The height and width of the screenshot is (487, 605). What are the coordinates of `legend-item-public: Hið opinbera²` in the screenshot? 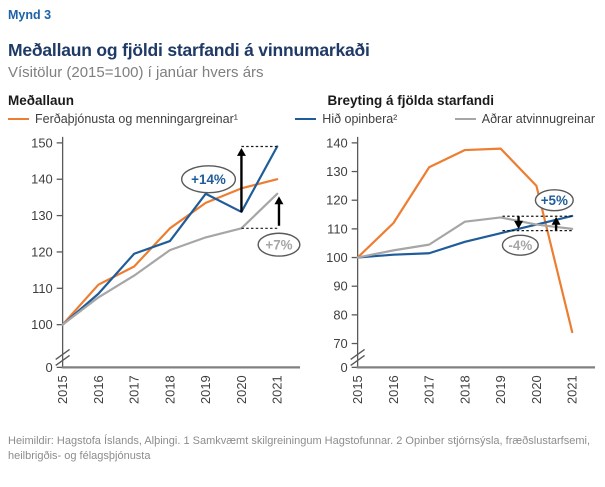 It's located at (346, 119).